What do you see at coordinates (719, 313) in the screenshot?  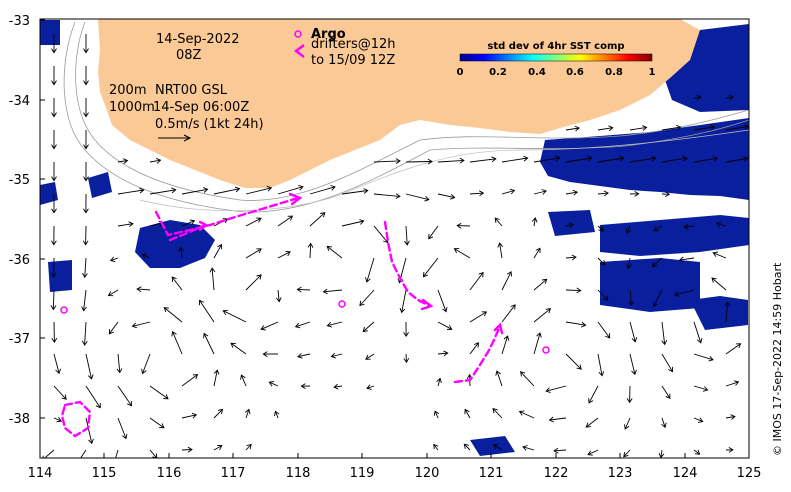 I see `sst-patch-southeast-low` at bounding box center [719, 313].